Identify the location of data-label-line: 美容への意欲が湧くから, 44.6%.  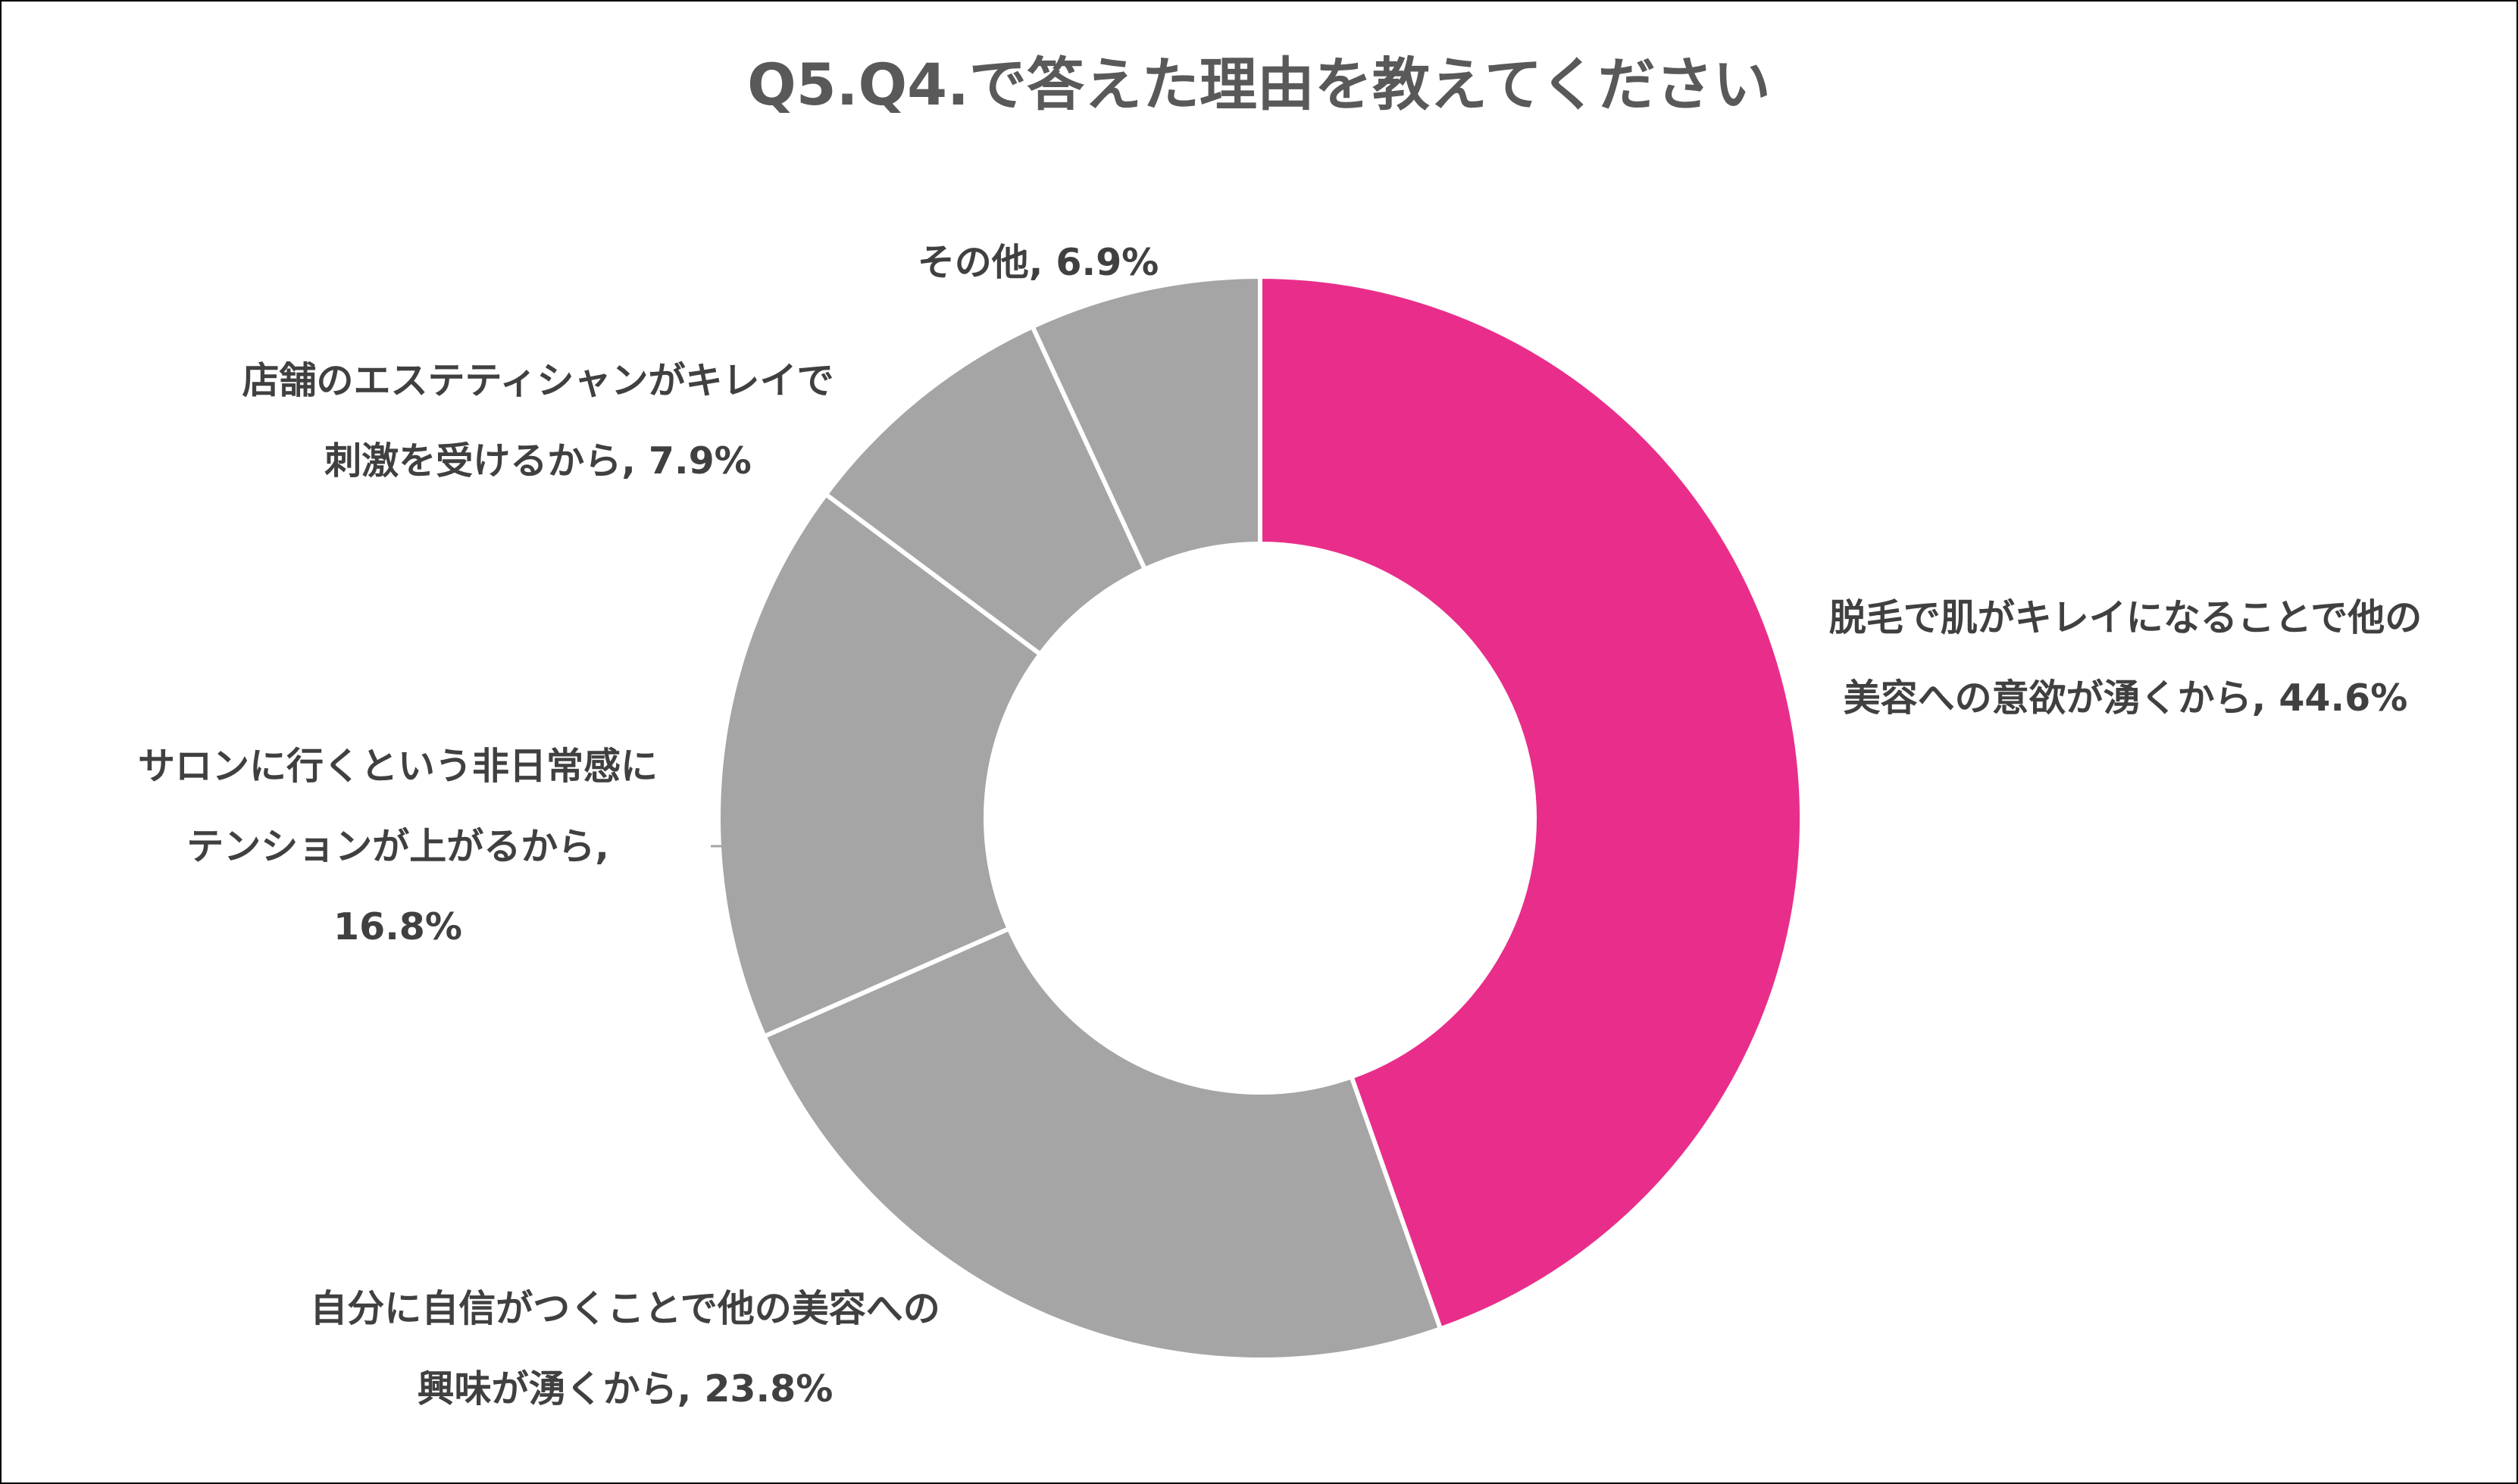
(2126, 698).